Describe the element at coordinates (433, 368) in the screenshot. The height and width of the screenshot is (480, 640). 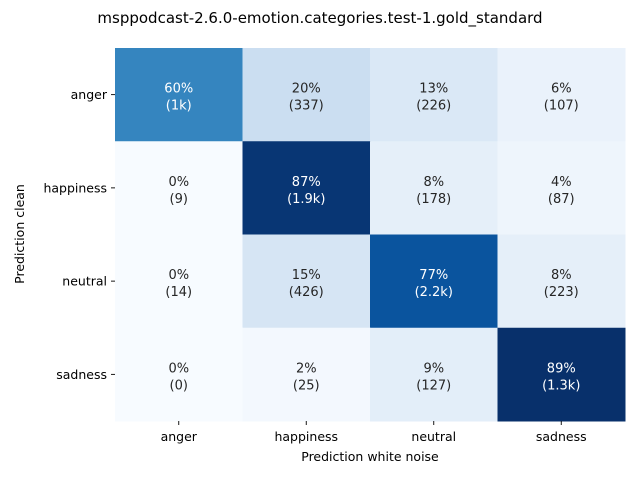
I see `cell-percent-label: 9%` at that location.